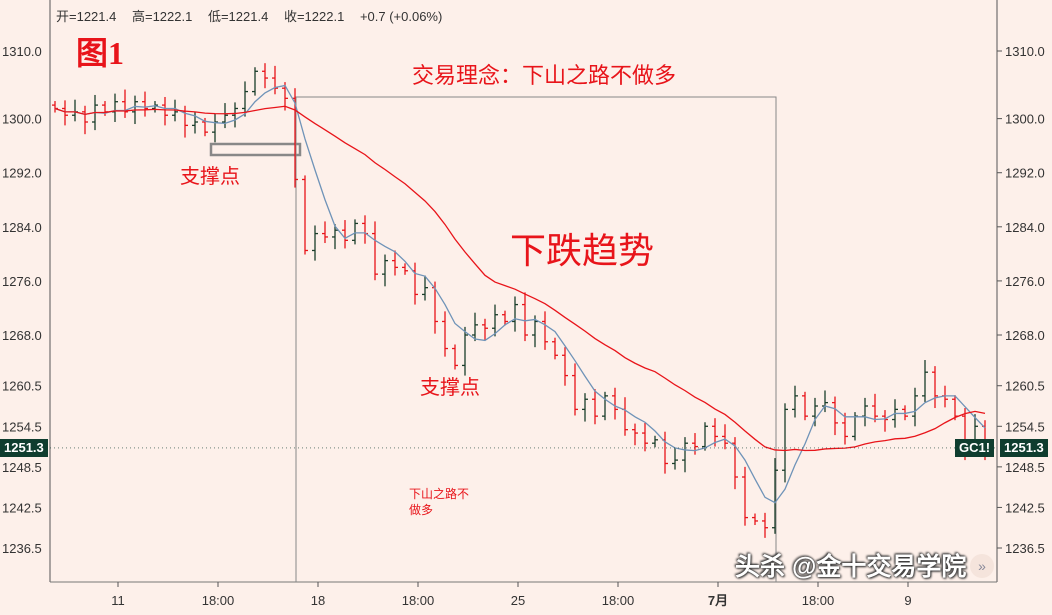 This screenshot has height=615, width=1052. What do you see at coordinates (544, 75) in the screenshot?
I see `philosophy-annotation: 交易理念：下山之路不做多` at bounding box center [544, 75].